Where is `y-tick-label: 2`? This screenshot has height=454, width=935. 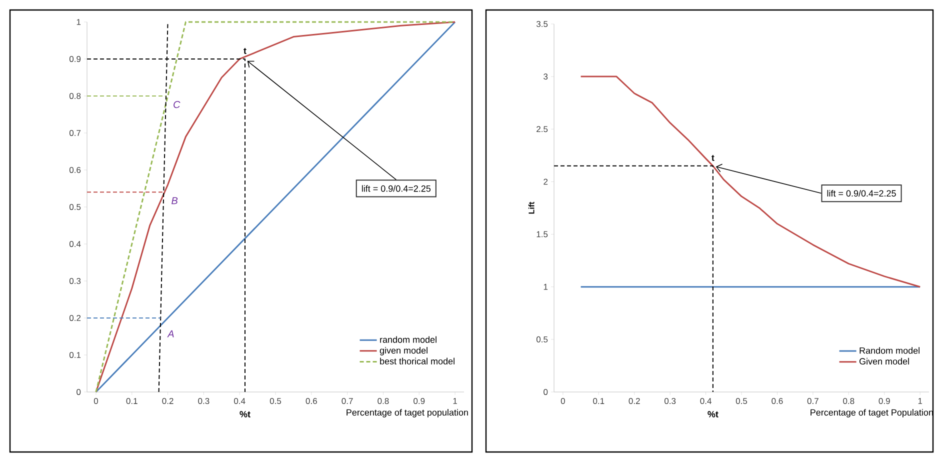
y-tick-label: 2 is located at coordinates (546, 181).